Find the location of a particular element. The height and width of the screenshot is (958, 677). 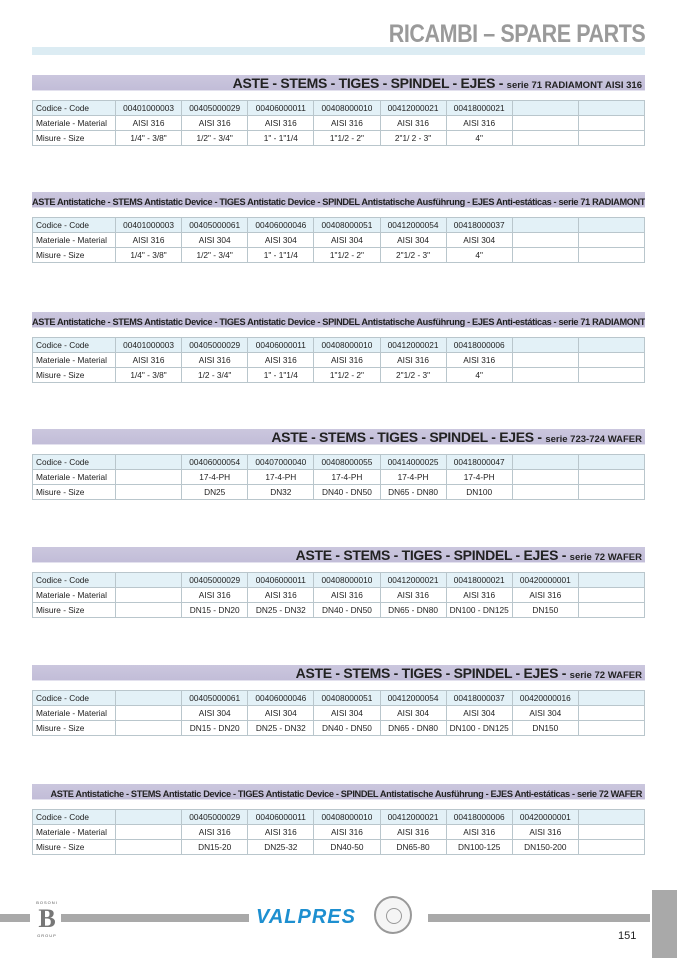

section-series: serie 71 RADIAMONT A105 is located at coordinates (601, 202).